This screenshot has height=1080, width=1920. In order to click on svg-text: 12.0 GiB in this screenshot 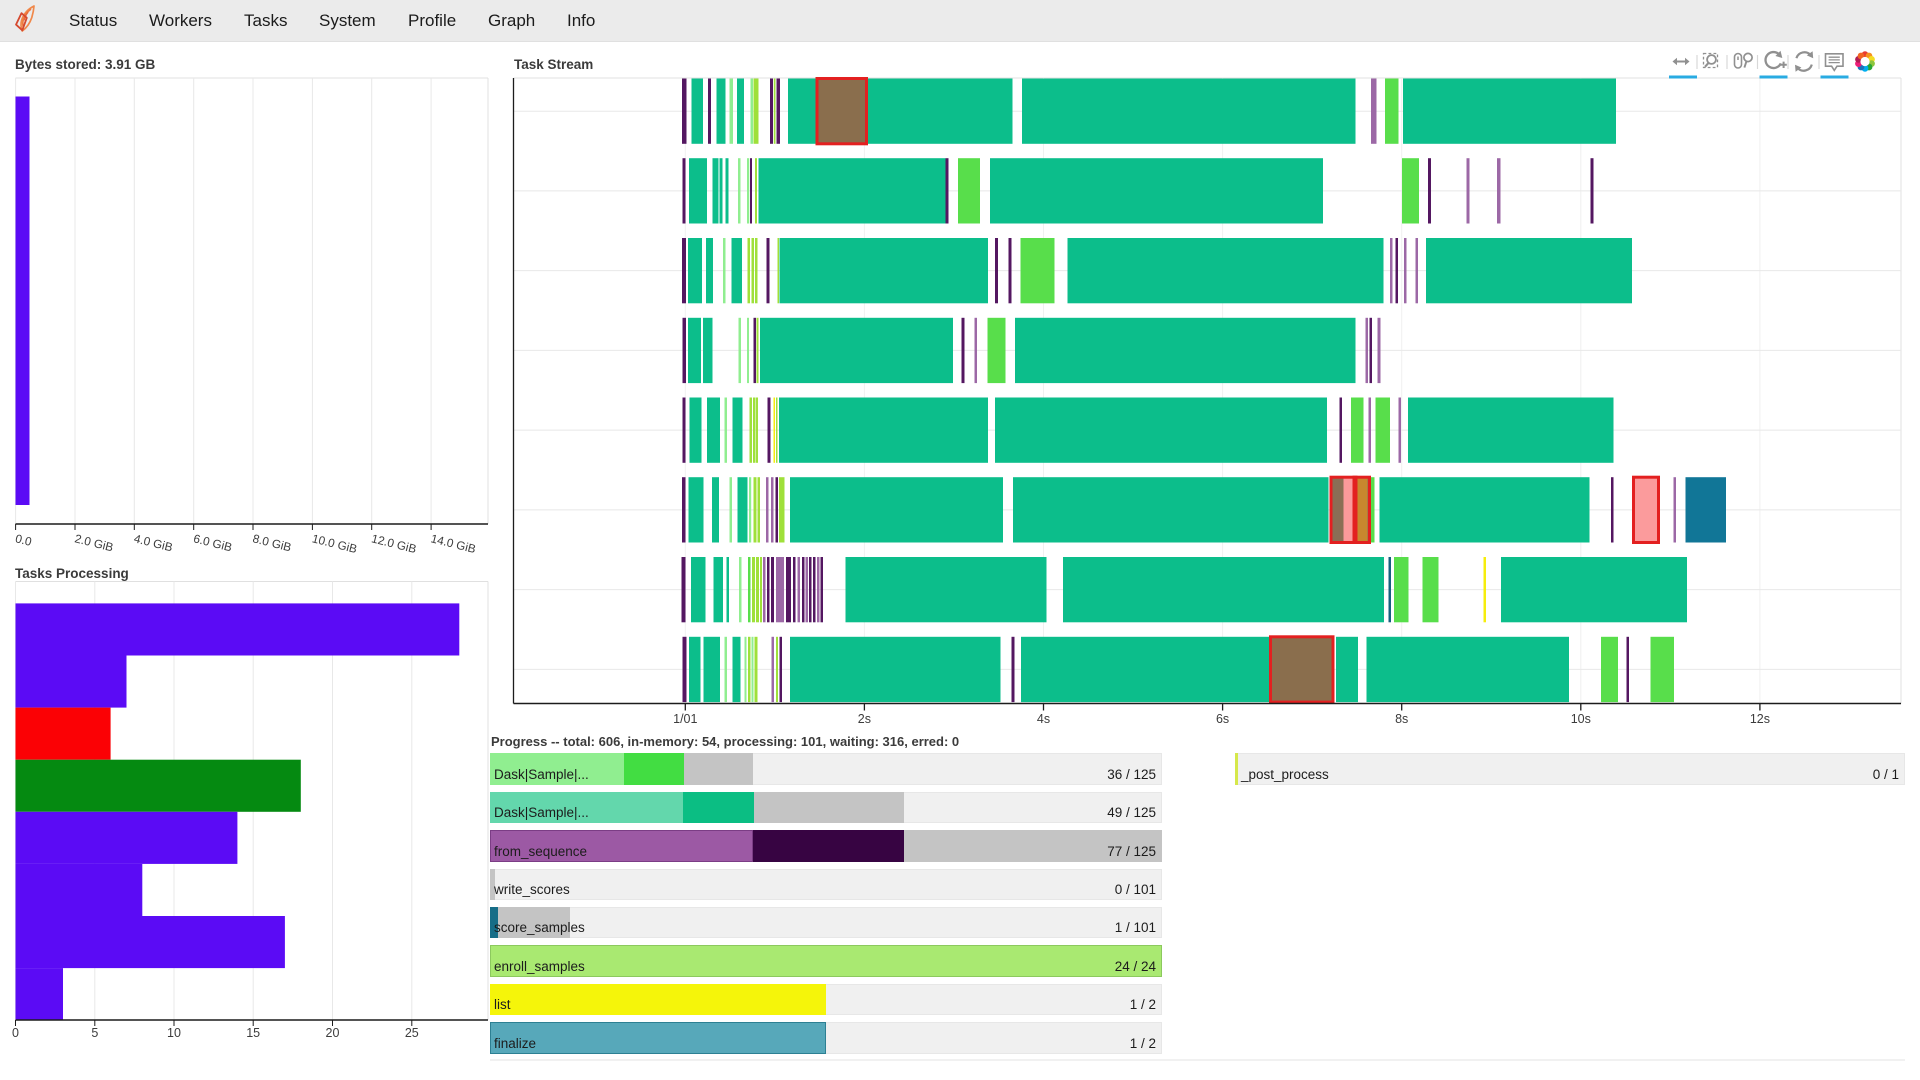, I will do `click(394, 543)`.